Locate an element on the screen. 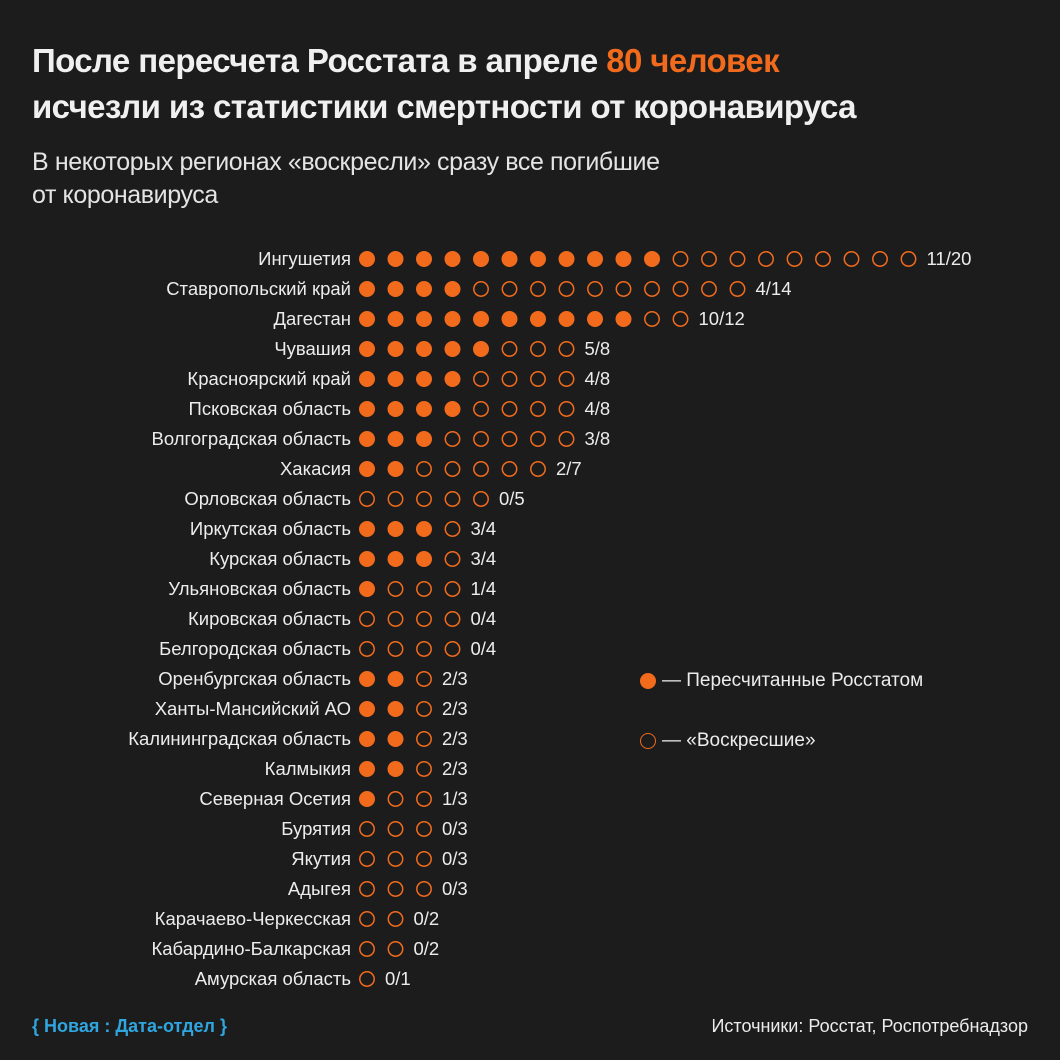  subtitle-line2: от коронавируса is located at coordinates (125, 195).